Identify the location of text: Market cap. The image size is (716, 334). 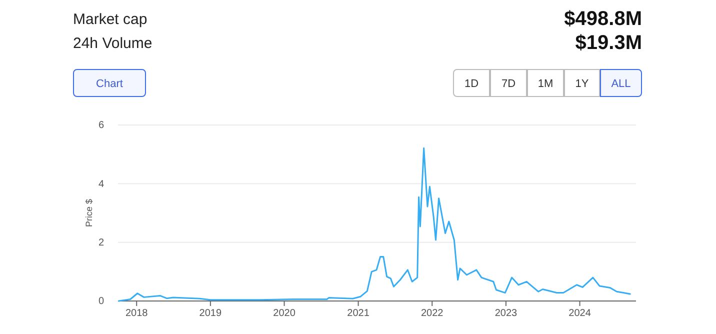
(110, 19).